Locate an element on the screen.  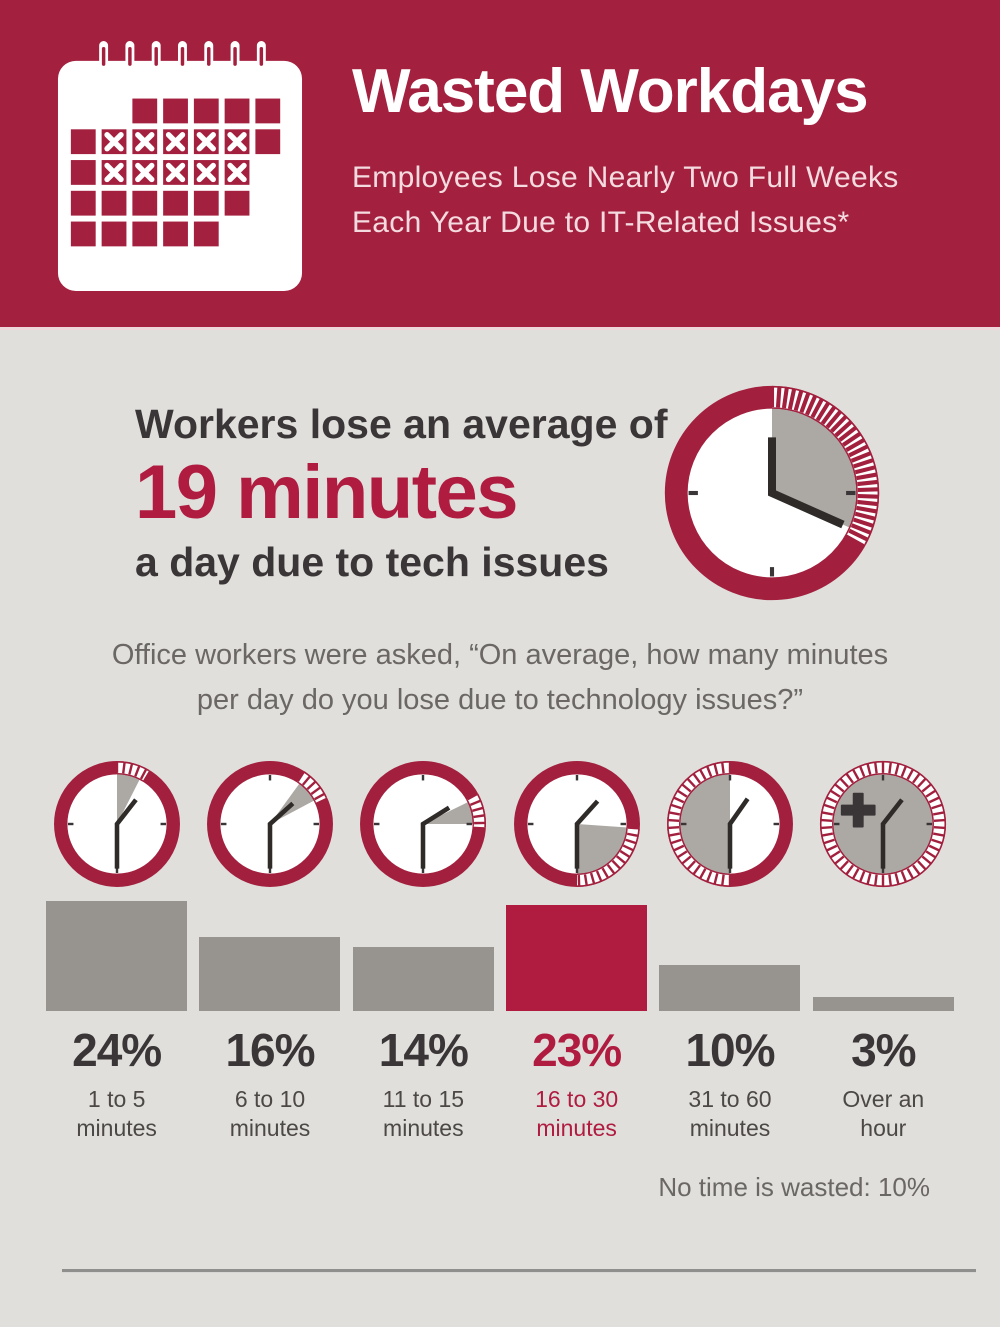
big-clock-icon is located at coordinates (772, 493).